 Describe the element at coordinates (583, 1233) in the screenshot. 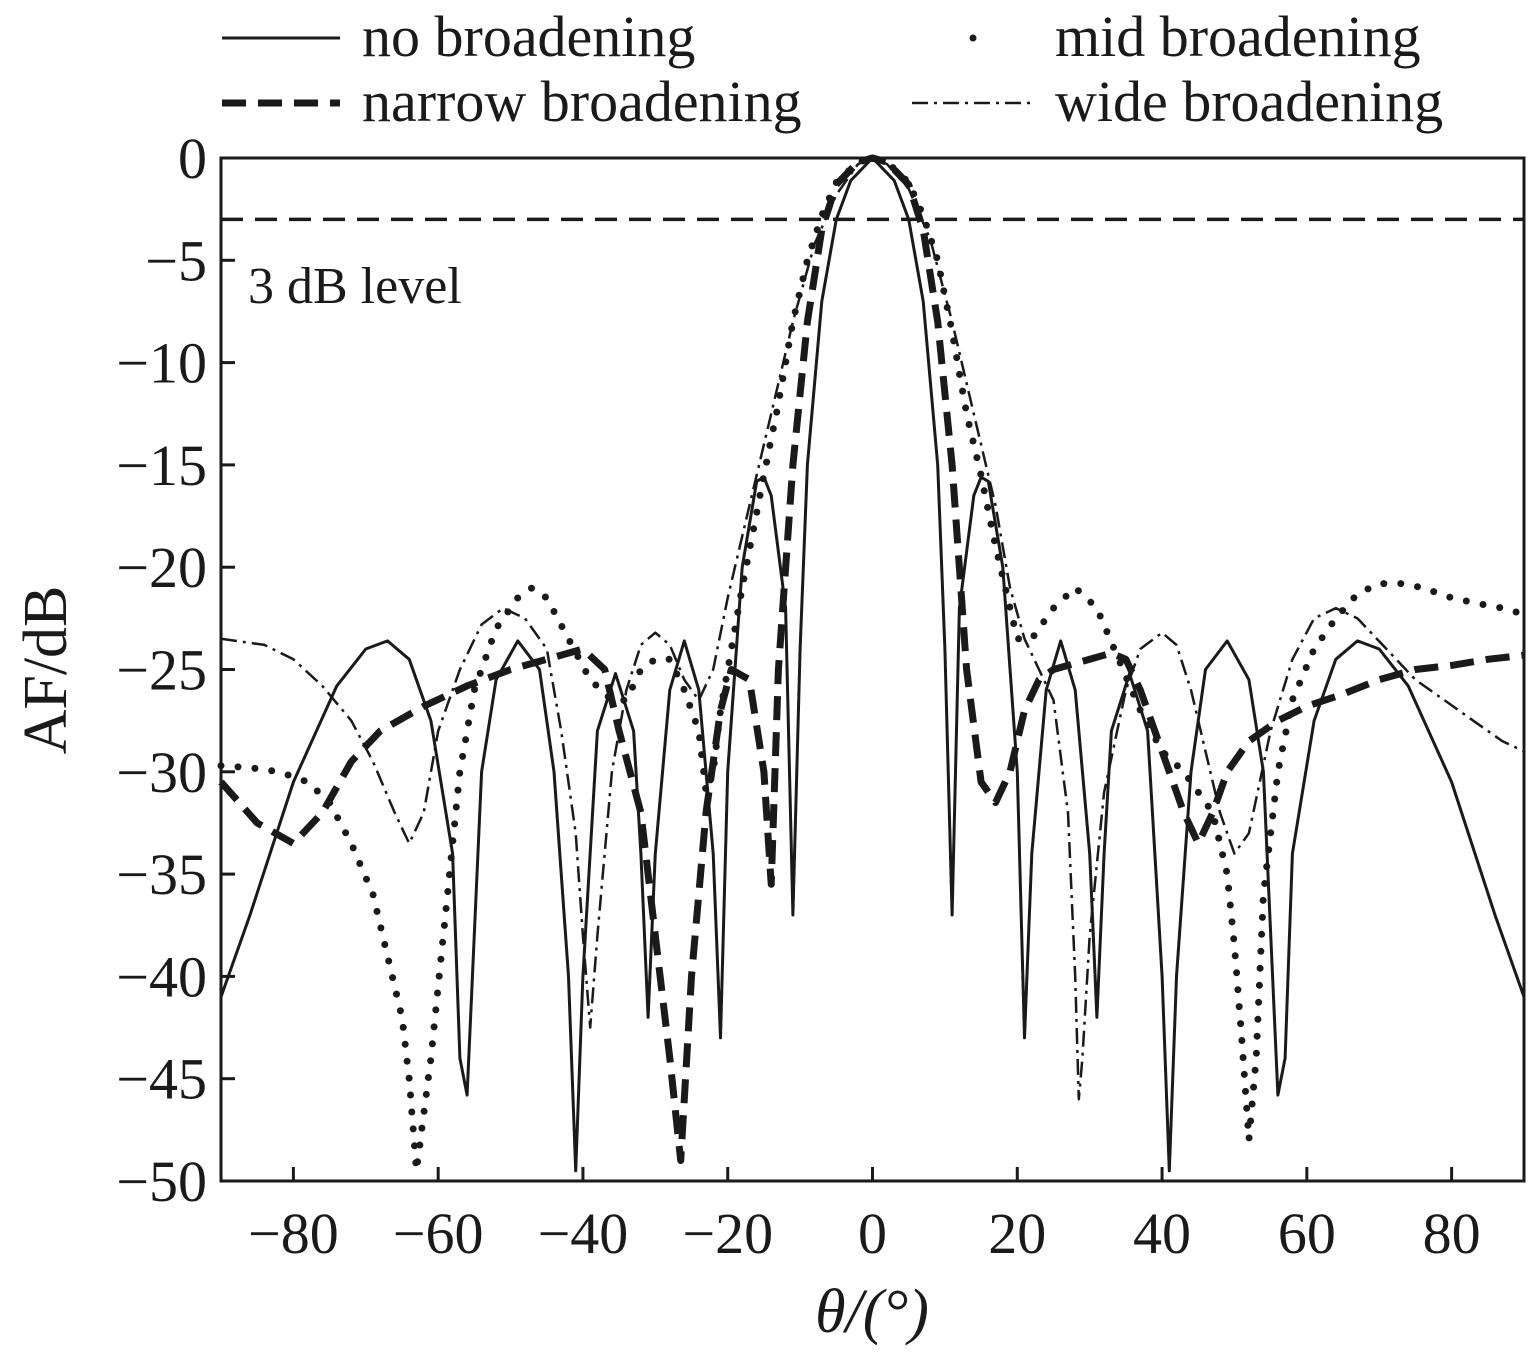

I see `x-tick-label: −40` at that location.